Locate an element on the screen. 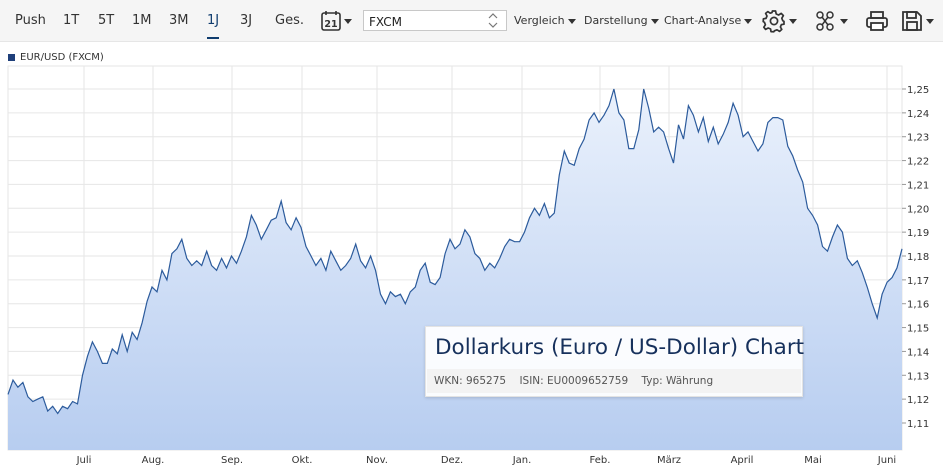 This screenshot has height=468, width=943. y-tick-label: 1,17 is located at coordinates (918, 281).